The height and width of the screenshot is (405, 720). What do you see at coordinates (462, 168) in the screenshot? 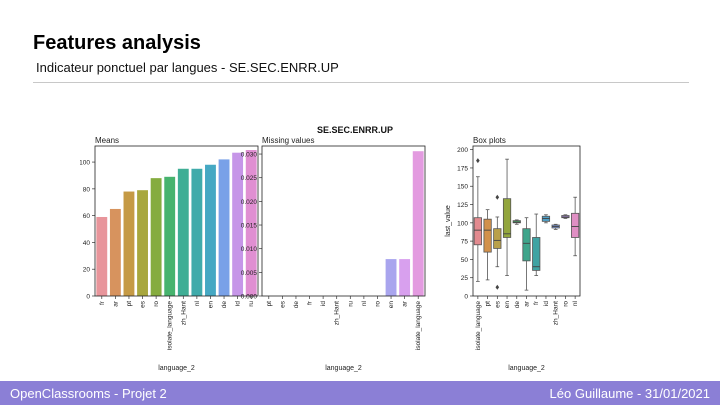
I see `y-tick-label: 175` at bounding box center [462, 168].